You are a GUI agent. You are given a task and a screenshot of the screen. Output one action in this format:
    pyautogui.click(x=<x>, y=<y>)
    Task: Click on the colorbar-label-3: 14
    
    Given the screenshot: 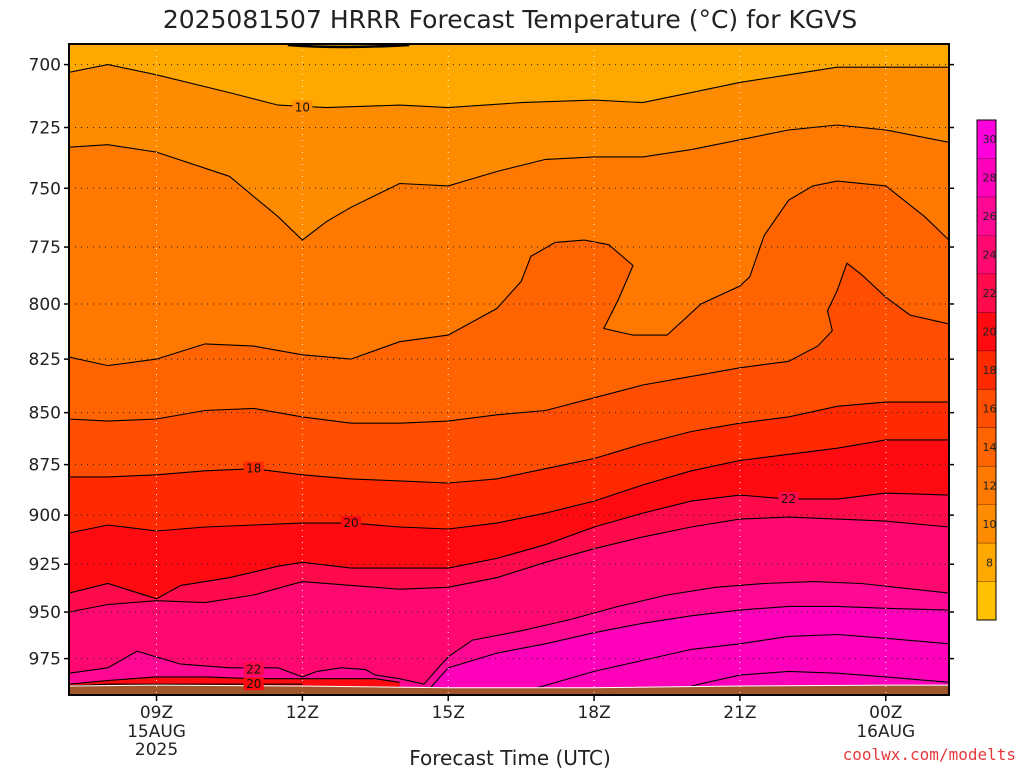 What is the action you would take?
    pyautogui.click(x=990, y=447)
    